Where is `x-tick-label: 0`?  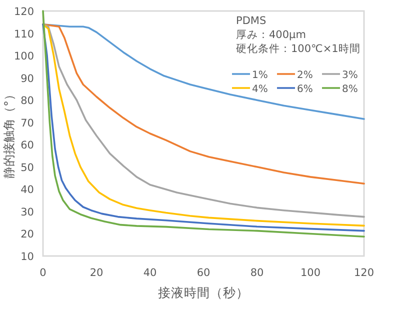 x-tick-label: 0 is located at coordinates (43, 273).